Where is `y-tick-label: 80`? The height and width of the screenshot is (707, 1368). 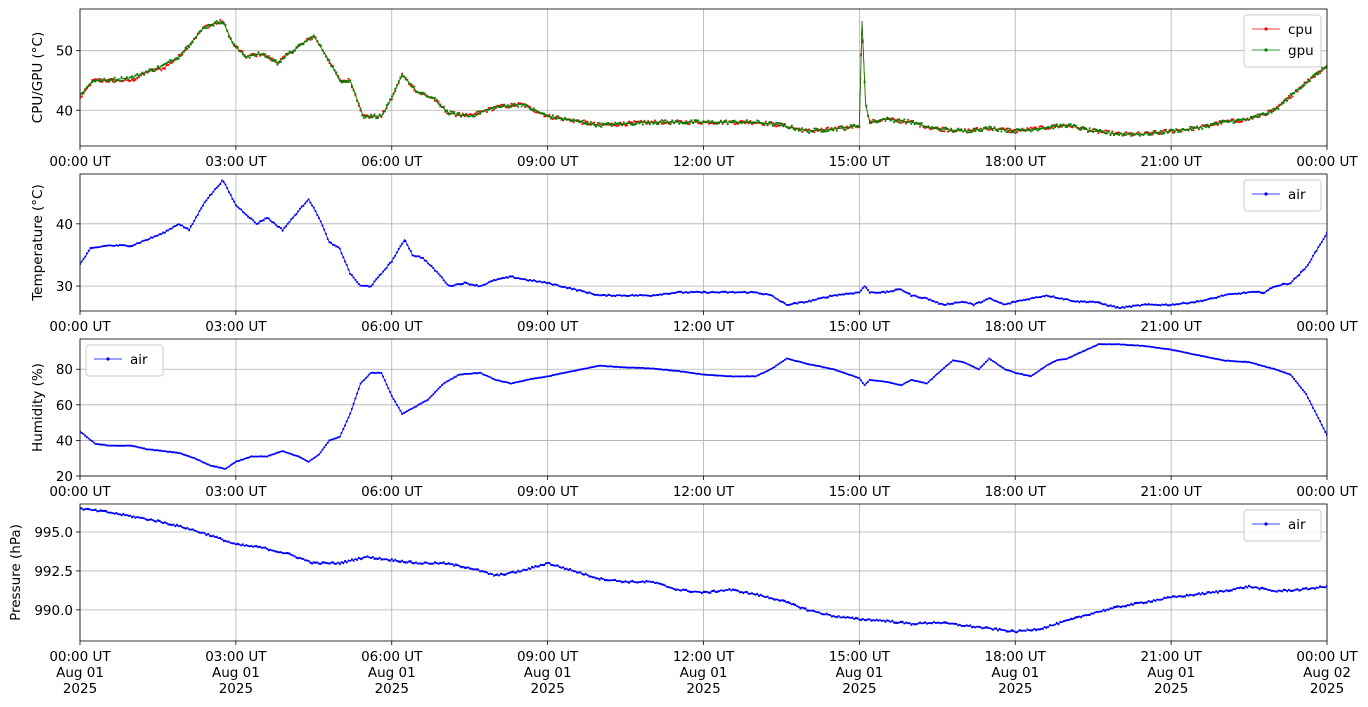
y-tick-label: 80 is located at coordinates (64, 370).